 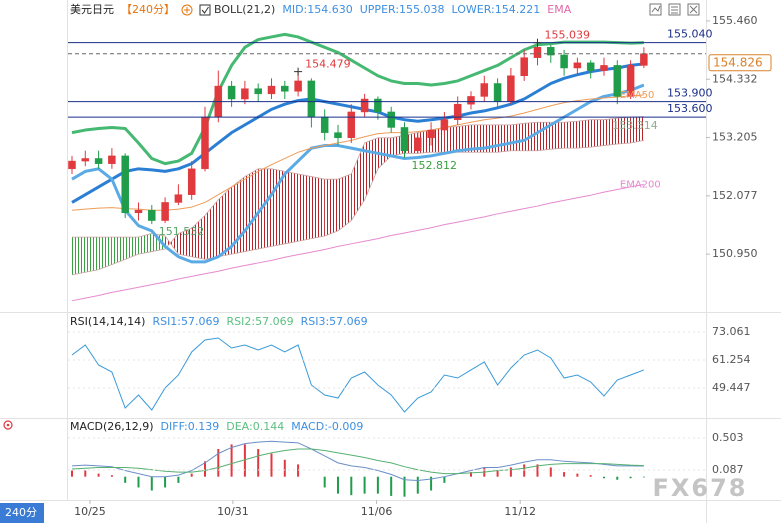 What do you see at coordinates (327, 426) in the screenshot?
I see `indicator-label: MACD:-0.009` at bounding box center [327, 426].